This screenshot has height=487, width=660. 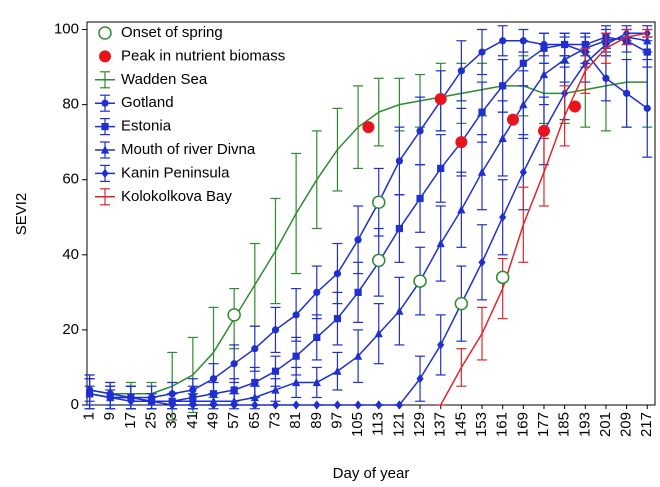 What do you see at coordinates (75, 404) in the screenshot?
I see `y-tick-label: 0` at bounding box center [75, 404].